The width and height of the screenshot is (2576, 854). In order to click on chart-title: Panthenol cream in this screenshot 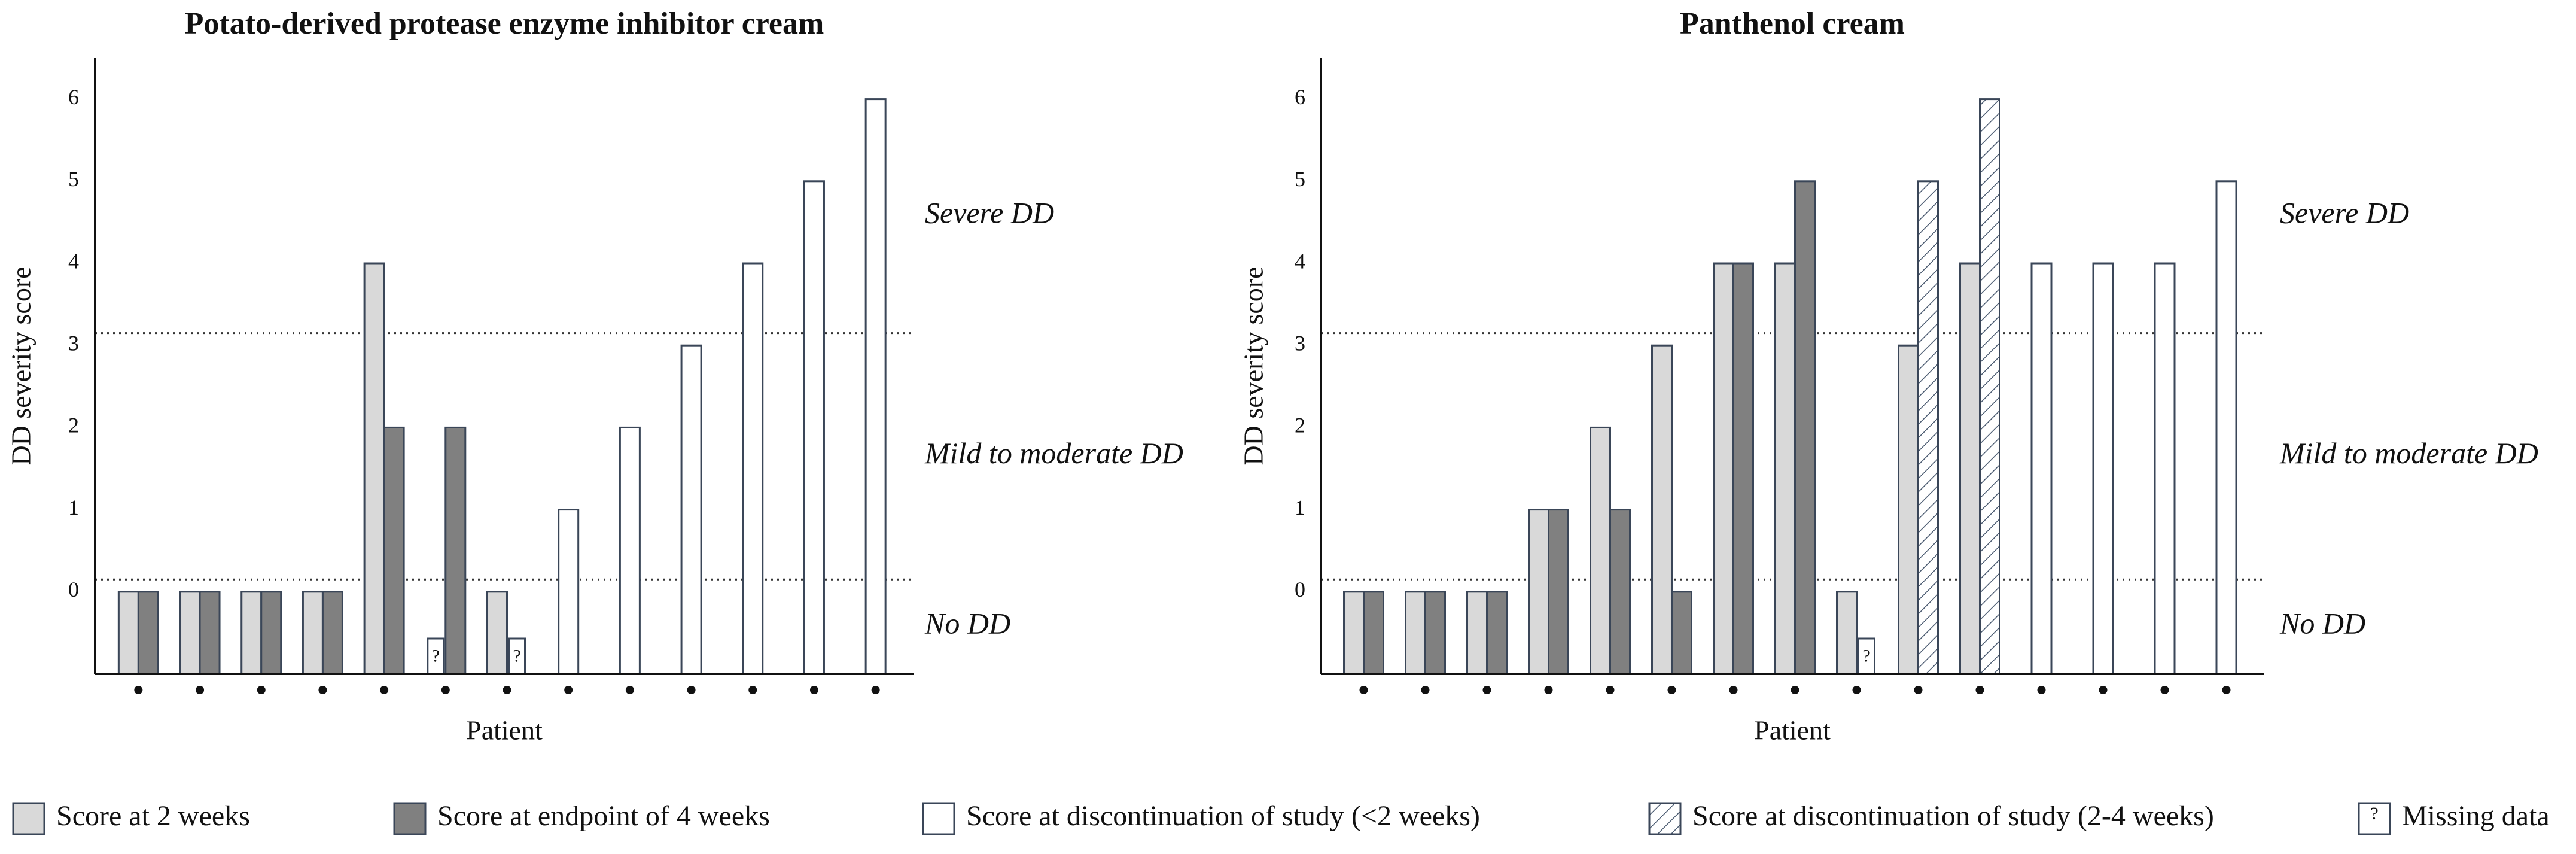, I will do `click(1792, 24)`.